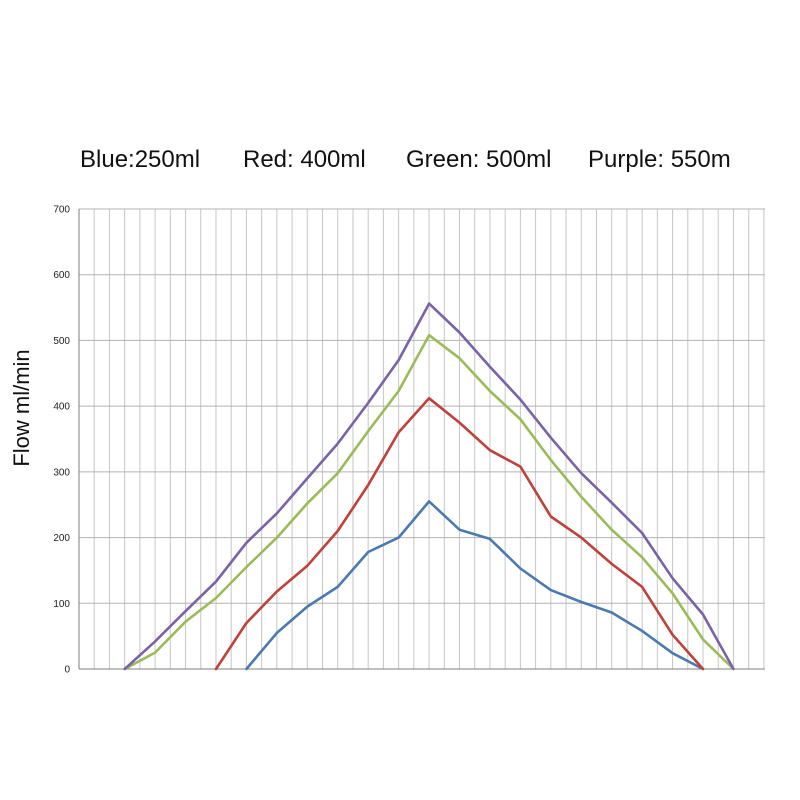  Describe the element at coordinates (304, 159) in the screenshot. I see `legend-red: Red: 400ml` at that location.